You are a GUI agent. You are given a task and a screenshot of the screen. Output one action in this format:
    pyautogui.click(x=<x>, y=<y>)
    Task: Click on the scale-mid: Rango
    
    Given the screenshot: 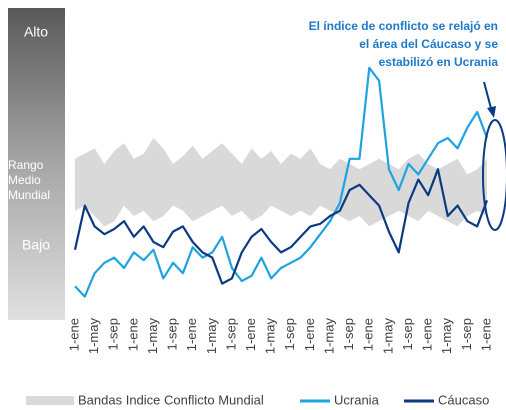 What is the action you would take?
    pyautogui.click(x=26, y=165)
    